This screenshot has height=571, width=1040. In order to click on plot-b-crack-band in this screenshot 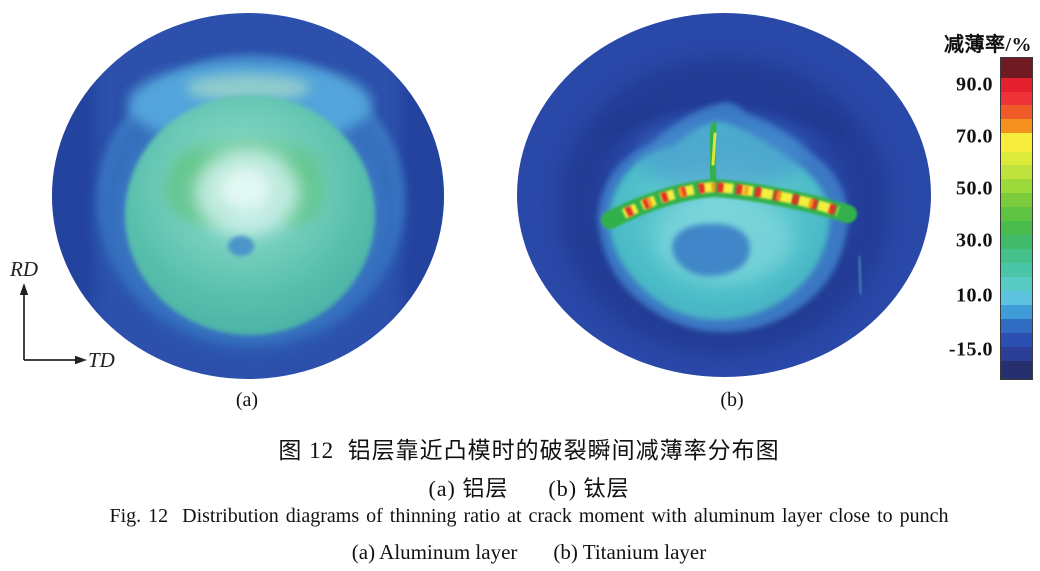, I will do `click(729, 203)`.